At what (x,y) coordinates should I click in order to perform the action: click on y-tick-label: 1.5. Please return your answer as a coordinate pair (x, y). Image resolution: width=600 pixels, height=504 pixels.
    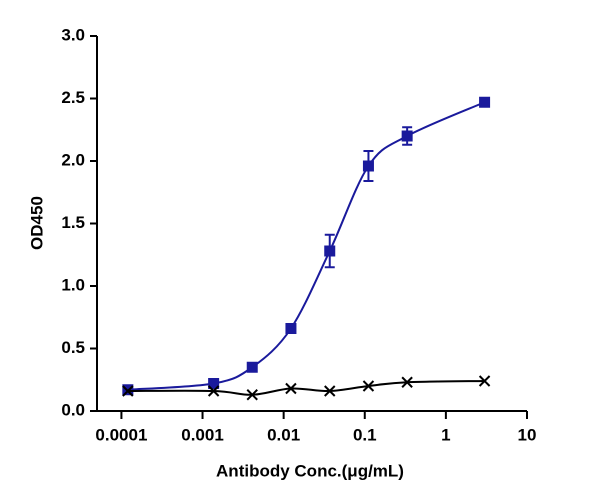
    Looking at the image, I should click on (73, 222).